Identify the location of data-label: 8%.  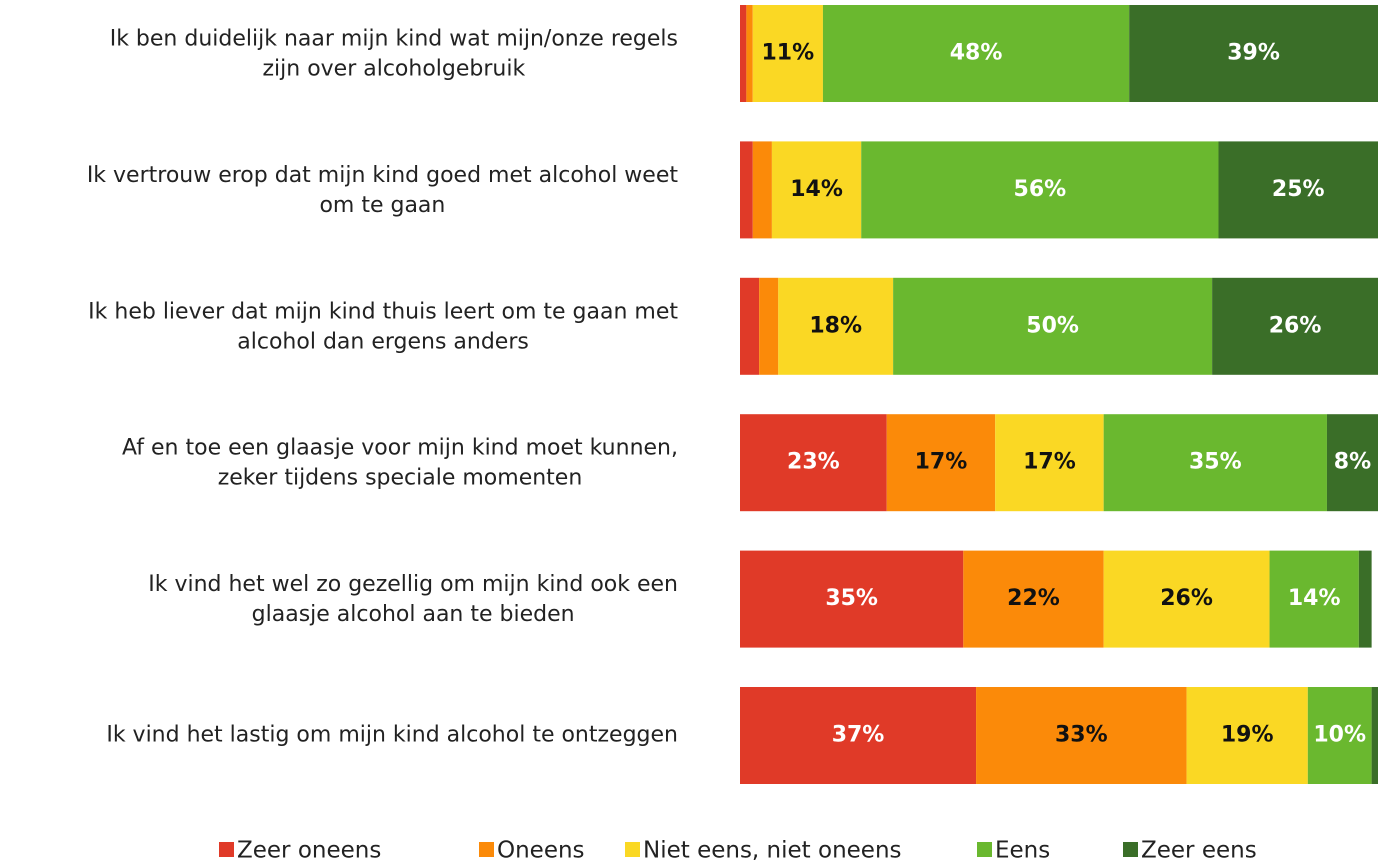
(1352, 462).